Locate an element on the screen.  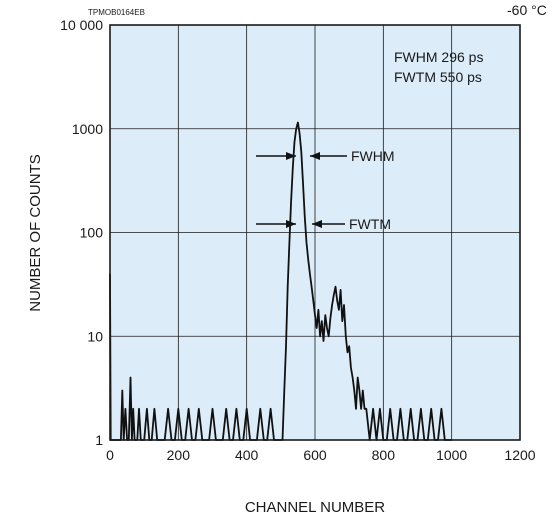
fwtm-label: FWTM is located at coordinates (370, 224).